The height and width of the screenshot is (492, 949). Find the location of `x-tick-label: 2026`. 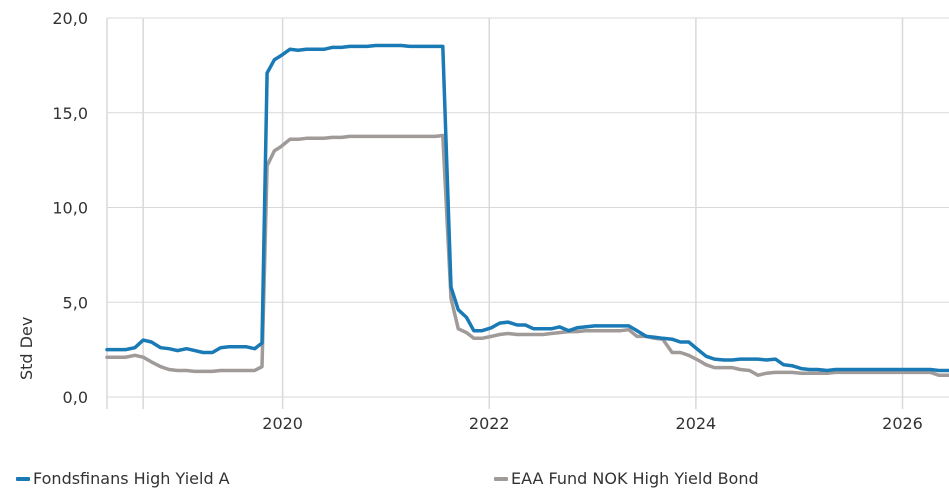

x-tick-label: 2026 is located at coordinates (902, 423).